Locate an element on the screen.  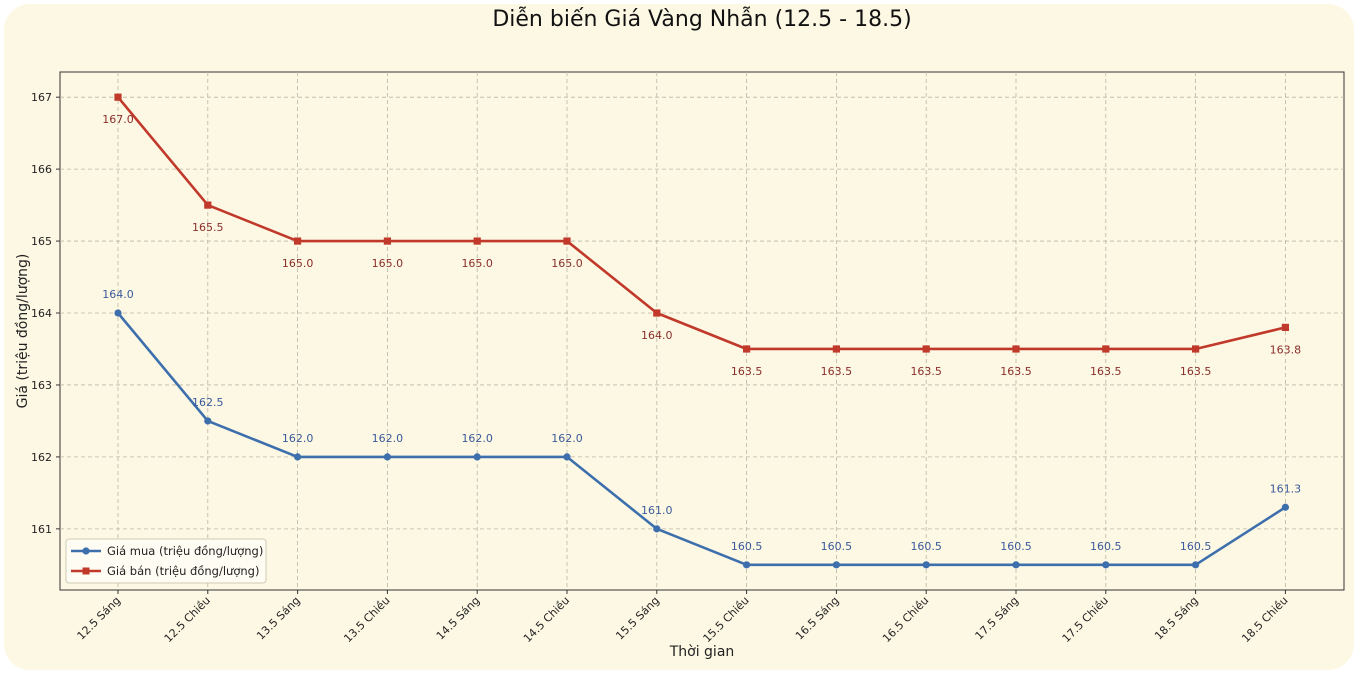
x-tick-label: 13.5 Sáng is located at coordinates (278, 618).